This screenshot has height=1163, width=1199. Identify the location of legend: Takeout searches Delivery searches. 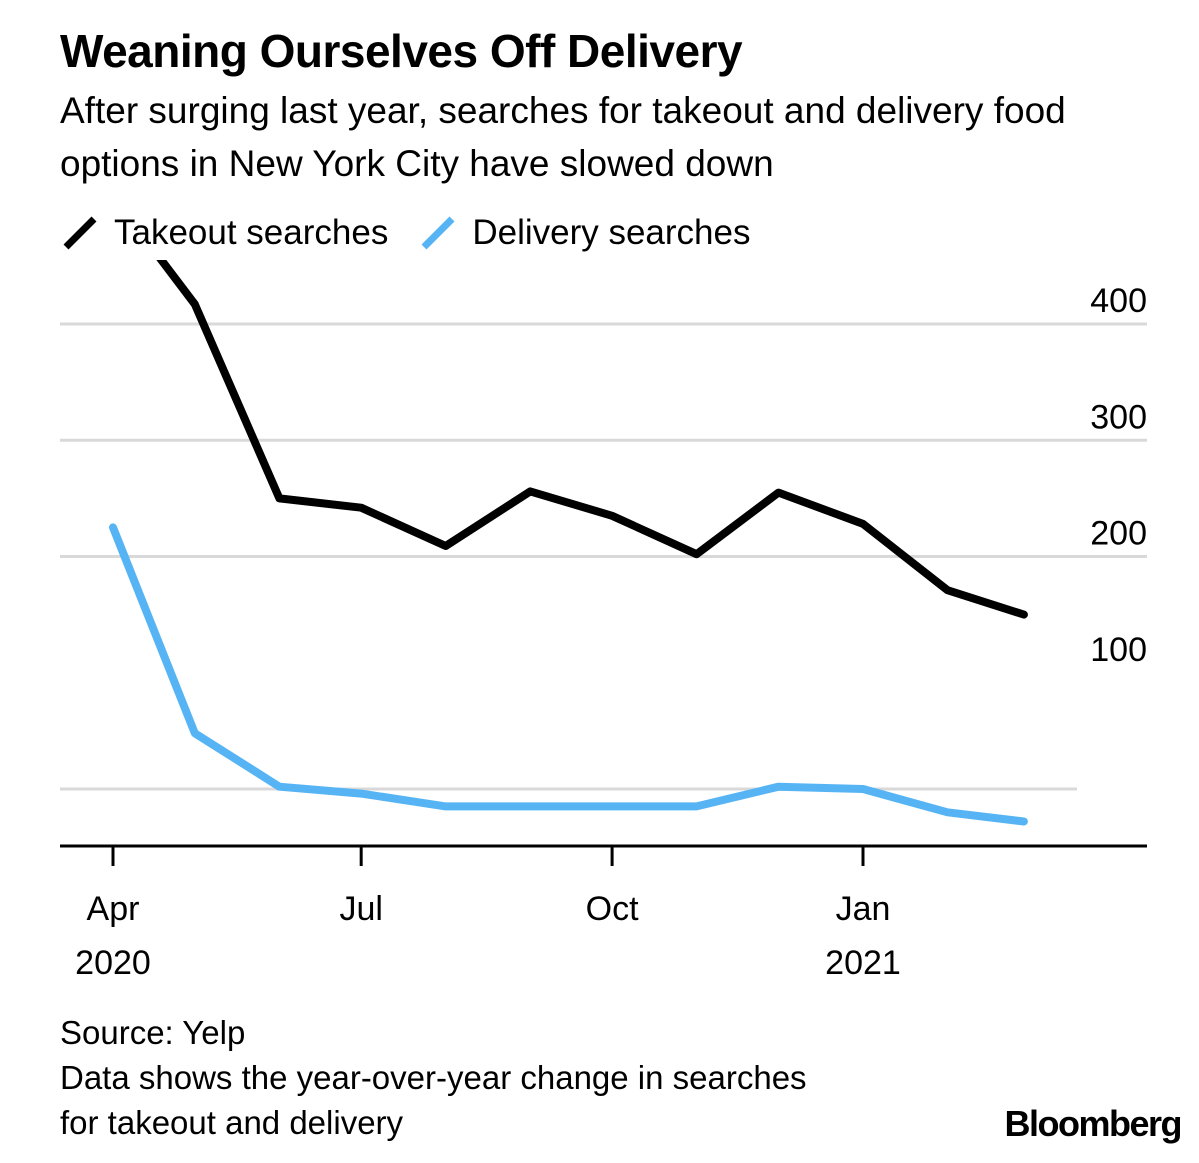
(420, 233).